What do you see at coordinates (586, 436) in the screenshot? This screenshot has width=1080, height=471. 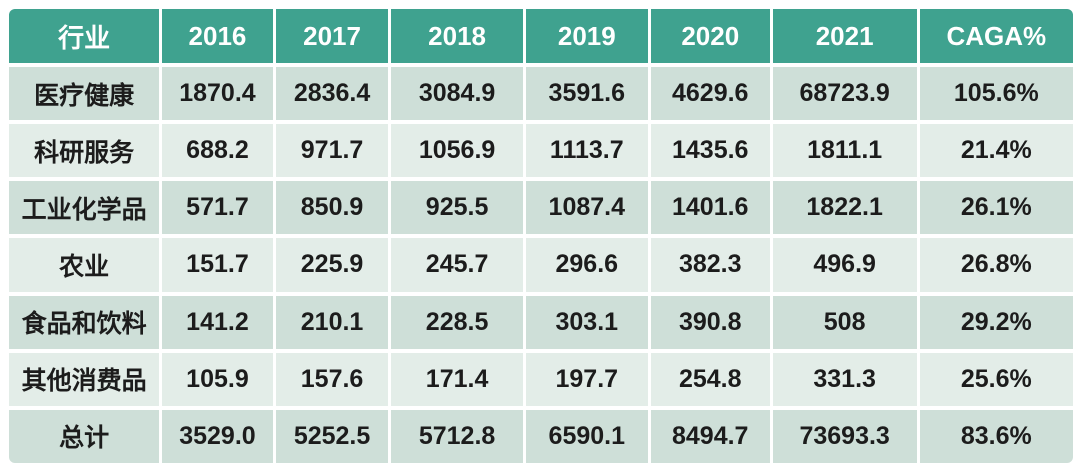 I see `data-cell: 6590.1` at bounding box center [586, 436].